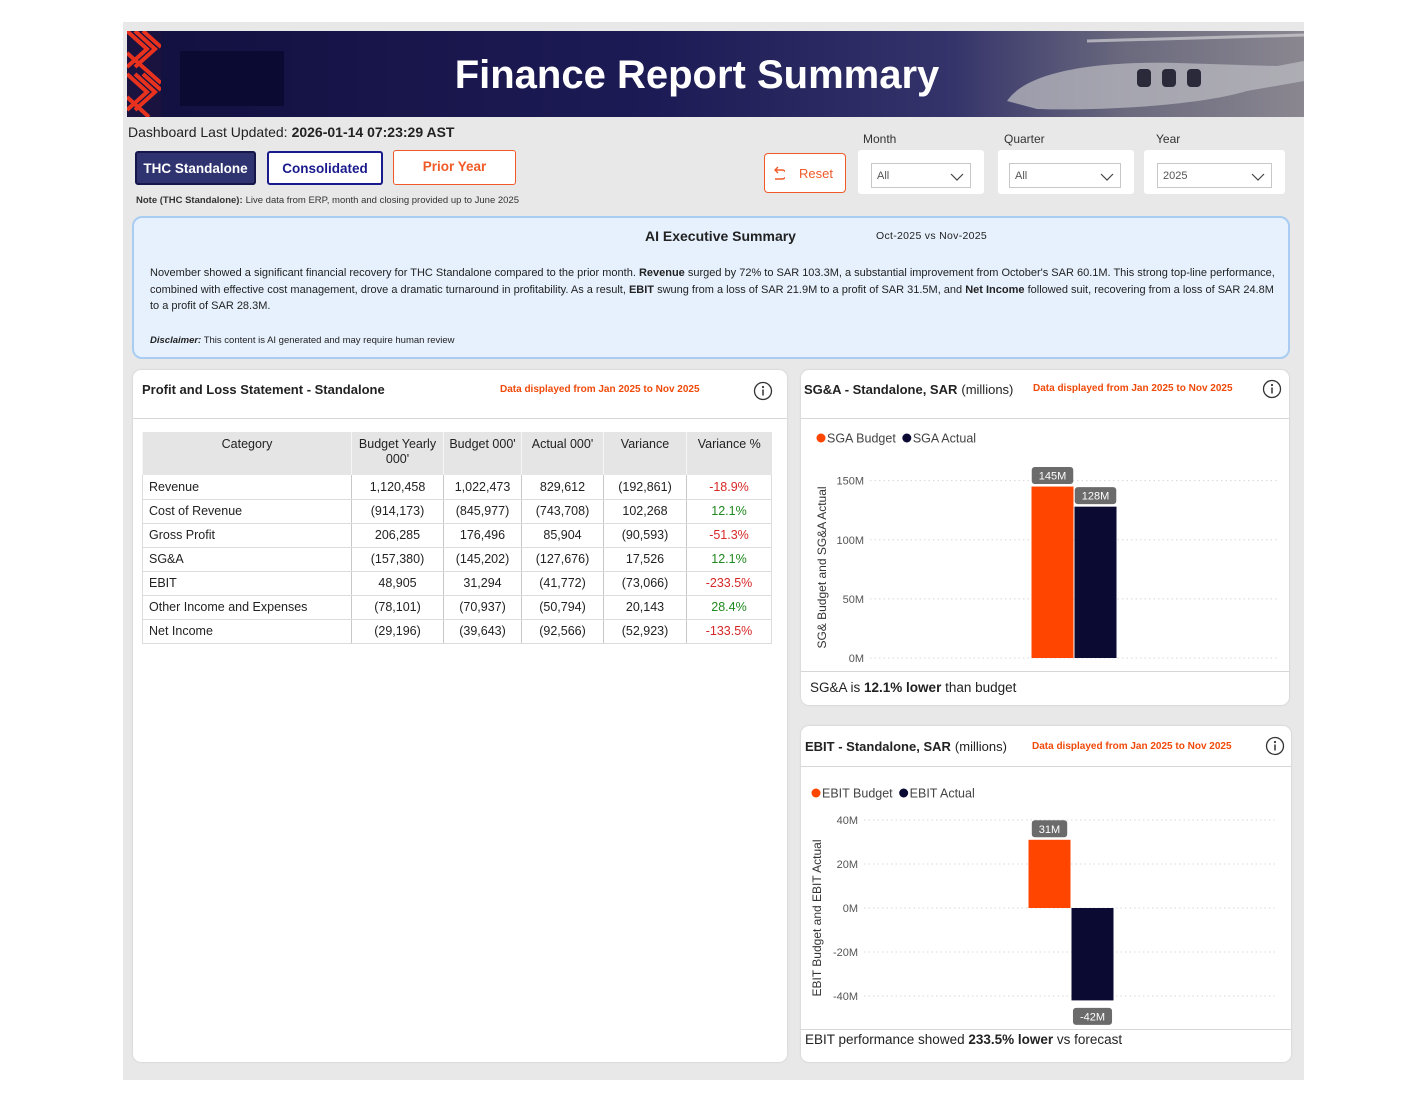 The width and height of the screenshot is (1426, 1102). What do you see at coordinates (562, 631) in the screenshot?
I see `table-cell: (92,566)` at bounding box center [562, 631].